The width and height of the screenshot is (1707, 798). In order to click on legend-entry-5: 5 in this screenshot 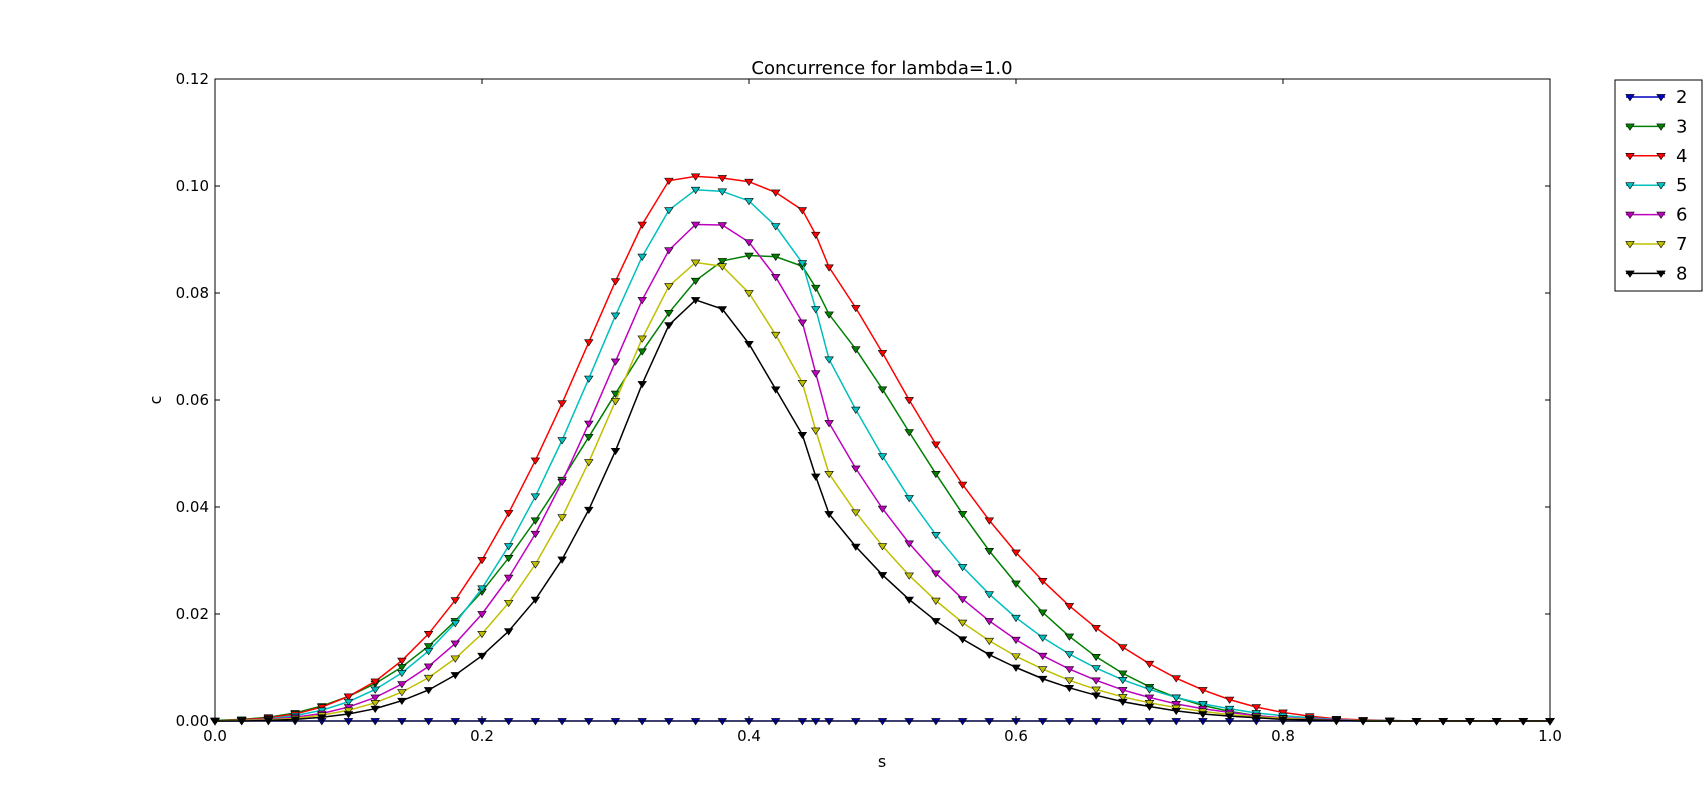, I will do `click(1656, 185)`.